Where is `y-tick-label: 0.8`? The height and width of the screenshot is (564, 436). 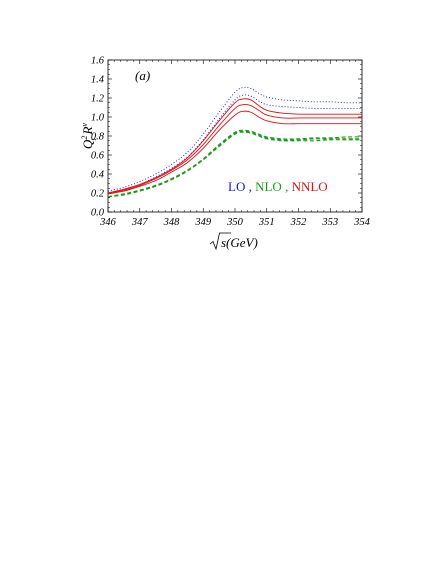
y-tick-label: 0.8 is located at coordinates (98, 137).